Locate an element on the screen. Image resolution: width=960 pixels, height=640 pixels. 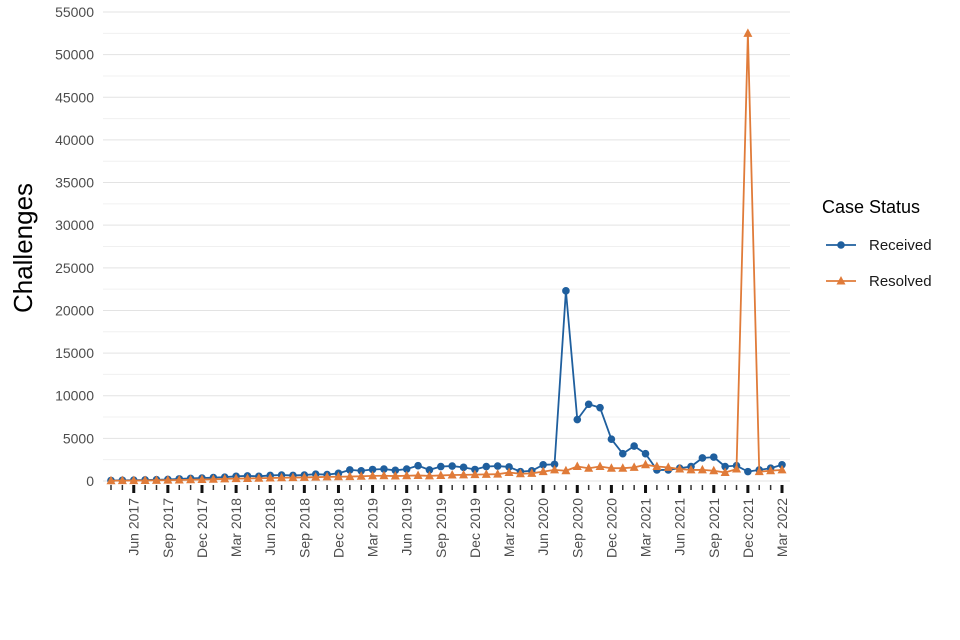
x-tick-label: Mar 2020 is located at coordinates (509, 527).